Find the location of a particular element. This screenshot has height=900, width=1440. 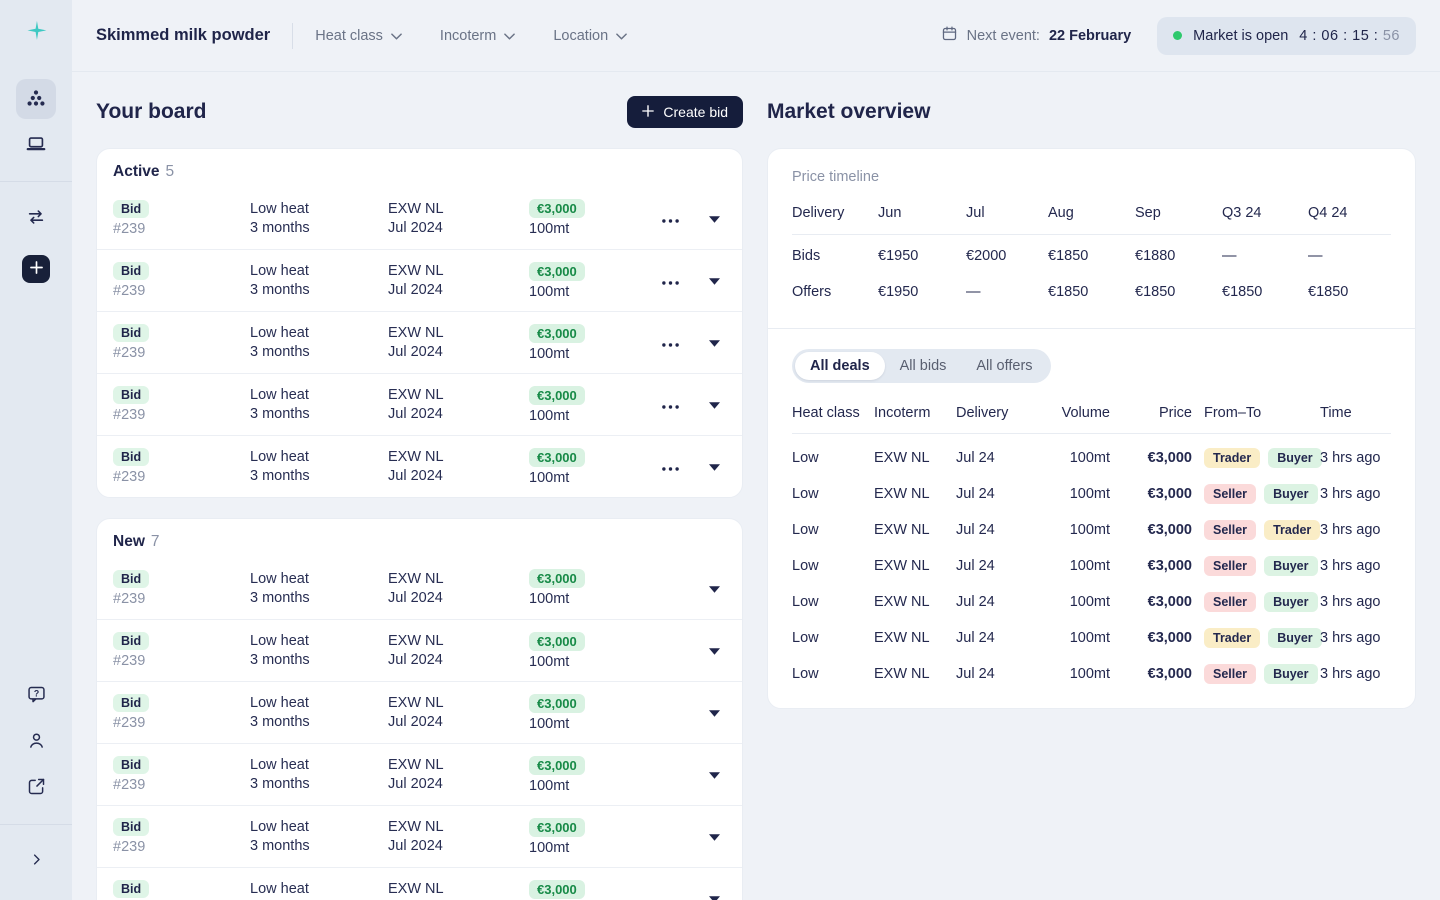

filter-dropdown-heat-class: Heat class is located at coordinates (358, 36).